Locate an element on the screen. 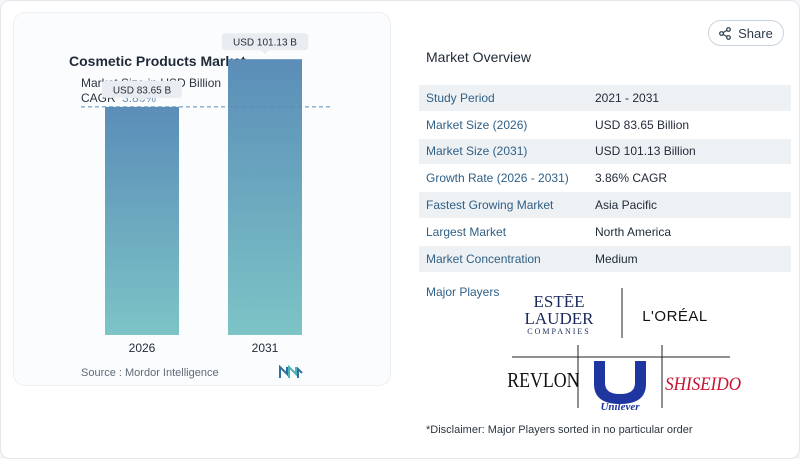 This screenshot has height=459, width=800. overview-label: Fastest Growing Market is located at coordinates (490, 205).